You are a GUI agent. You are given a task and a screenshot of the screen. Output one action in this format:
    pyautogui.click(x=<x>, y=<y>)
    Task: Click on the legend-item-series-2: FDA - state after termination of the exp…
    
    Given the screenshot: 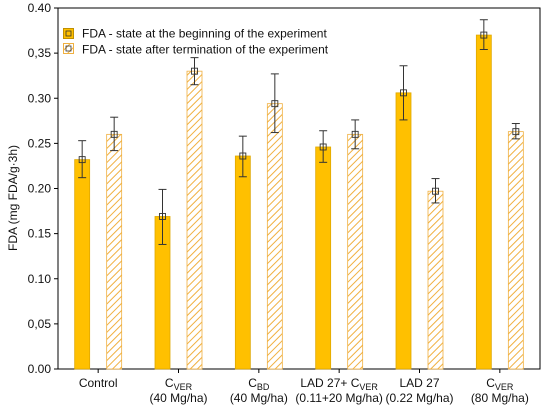 What is the action you would take?
    pyautogui.click(x=196, y=50)
    